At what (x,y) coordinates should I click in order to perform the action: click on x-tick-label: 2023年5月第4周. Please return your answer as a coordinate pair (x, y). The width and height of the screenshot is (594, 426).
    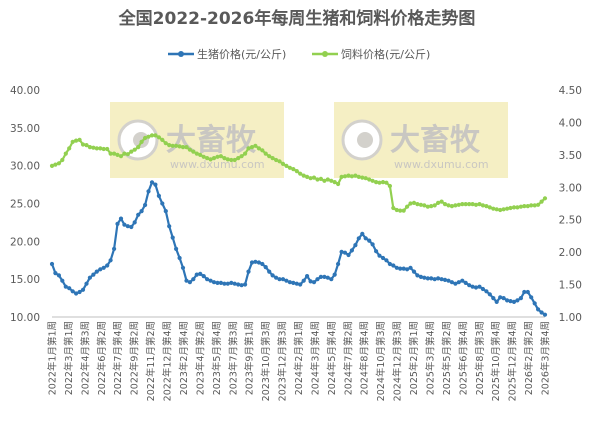
    Looking at the image, I should click on (217, 358).